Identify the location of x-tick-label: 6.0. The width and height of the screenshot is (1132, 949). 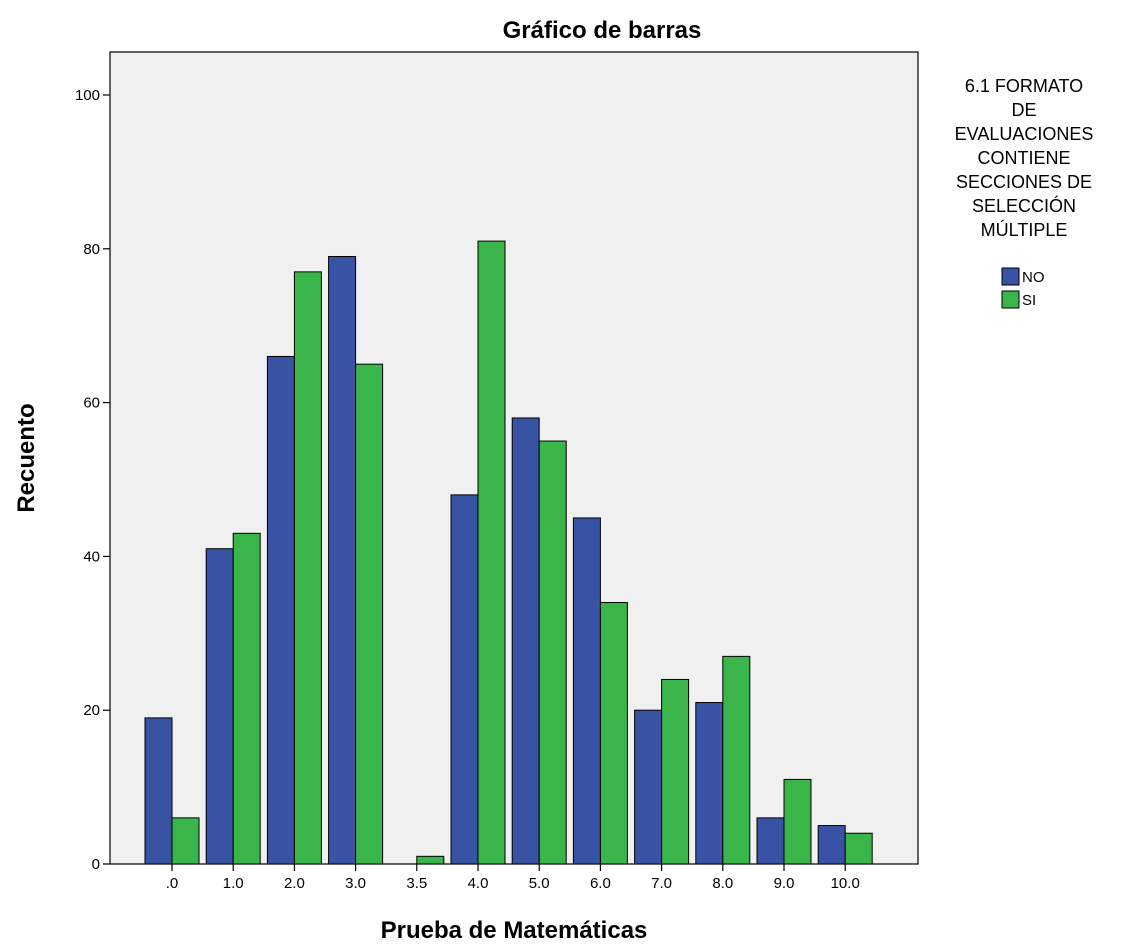
(600, 883).